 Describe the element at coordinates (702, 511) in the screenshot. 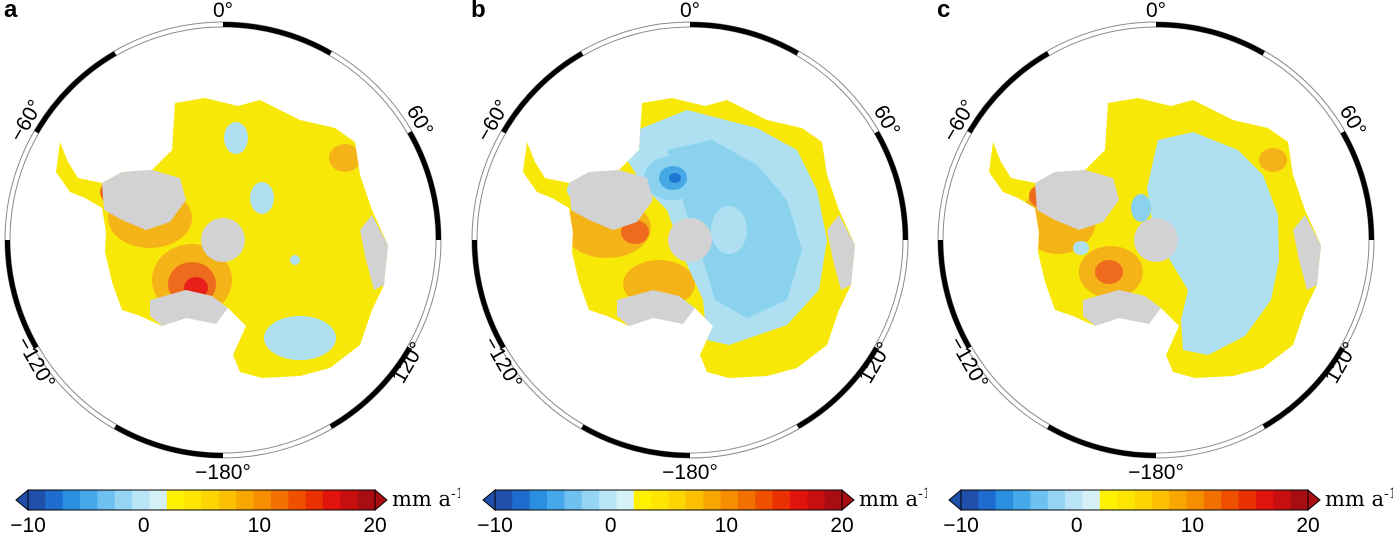

I see `colorbar-b: −10 0 10 20 mm a-1` at that location.